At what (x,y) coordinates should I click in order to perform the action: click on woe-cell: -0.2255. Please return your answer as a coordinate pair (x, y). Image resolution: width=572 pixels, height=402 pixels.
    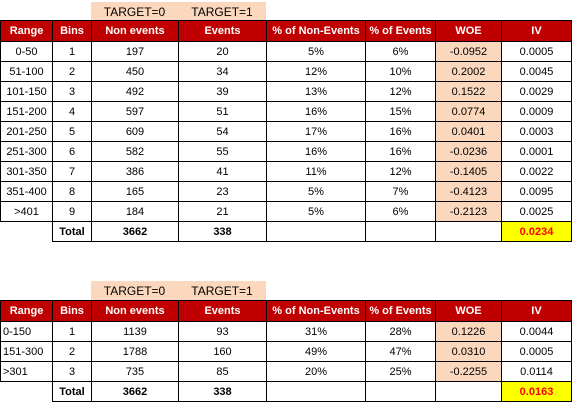
    Looking at the image, I should click on (468, 371).